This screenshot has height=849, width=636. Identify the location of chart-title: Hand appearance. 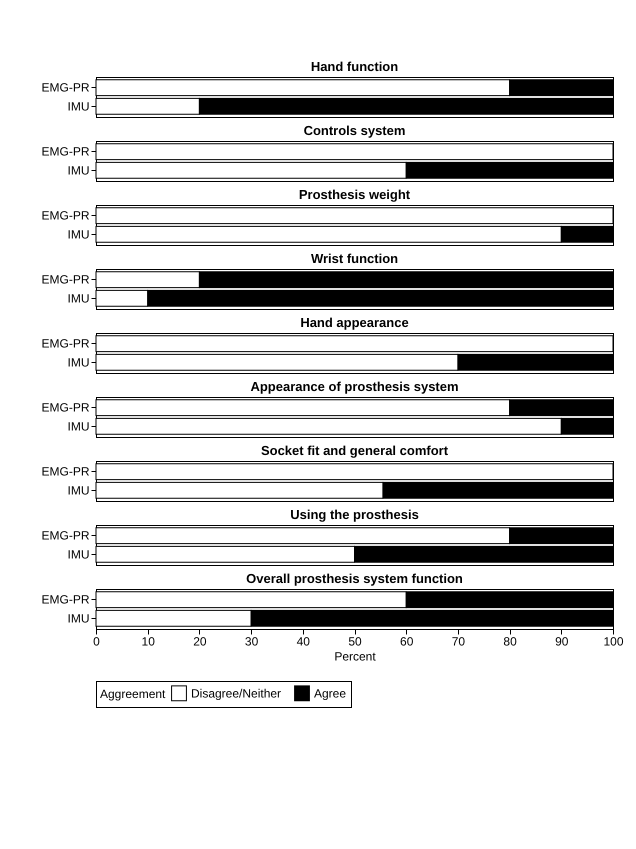
(354, 322).